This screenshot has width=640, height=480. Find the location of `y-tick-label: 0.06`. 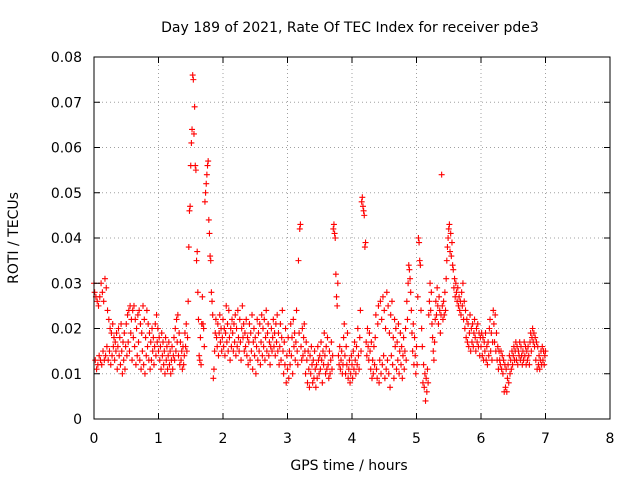

y-tick-label: 0.06 is located at coordinates (66, 149).